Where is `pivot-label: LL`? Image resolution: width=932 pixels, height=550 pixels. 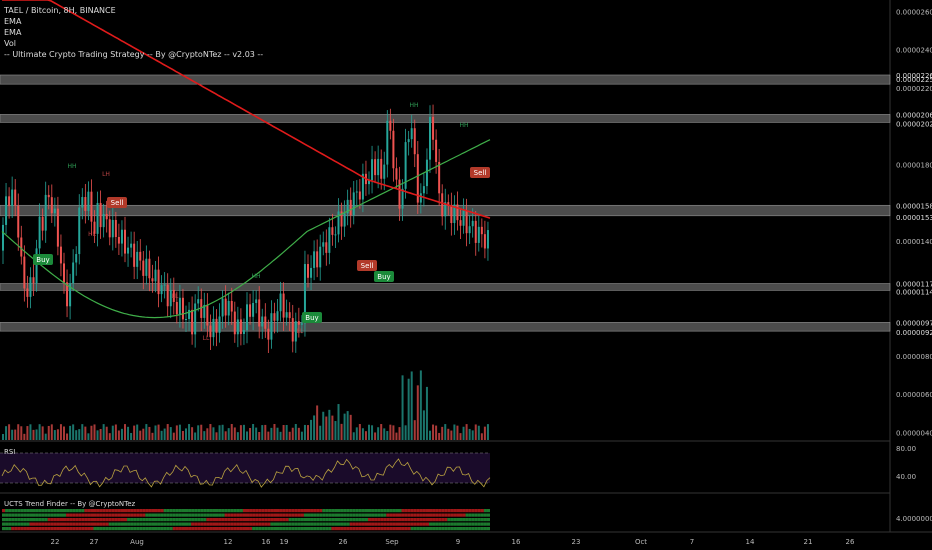
pivot-label: LL is located at coordinates (175, 296).